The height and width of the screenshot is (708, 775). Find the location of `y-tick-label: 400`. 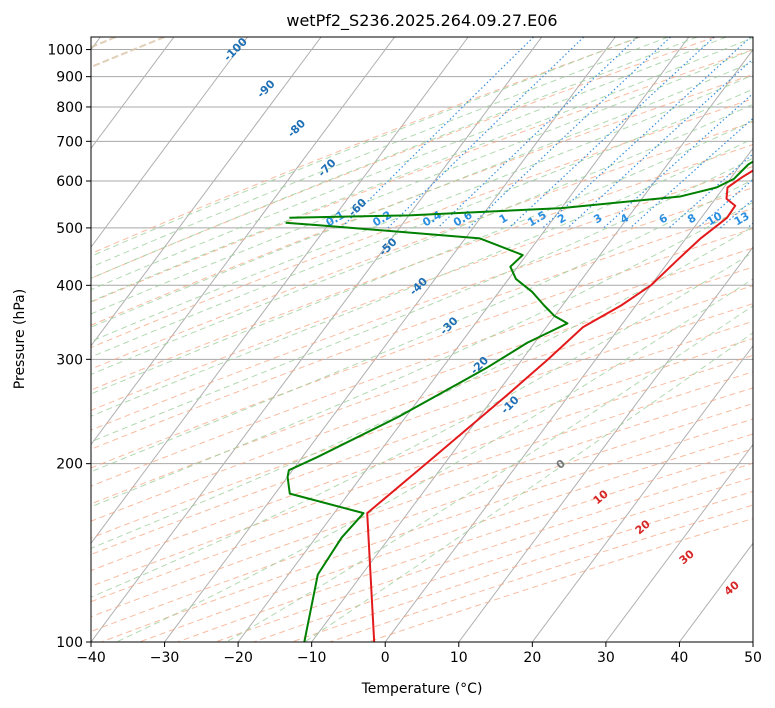

y-tick-label: 400 is located at coordinates (69, 286).